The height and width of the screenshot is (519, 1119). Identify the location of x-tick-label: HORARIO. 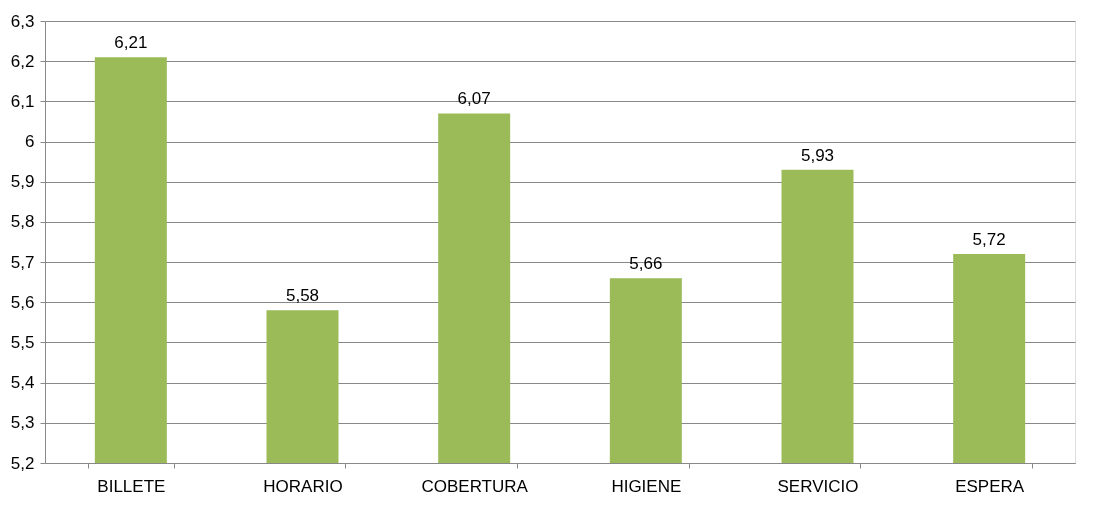
(303, 486).